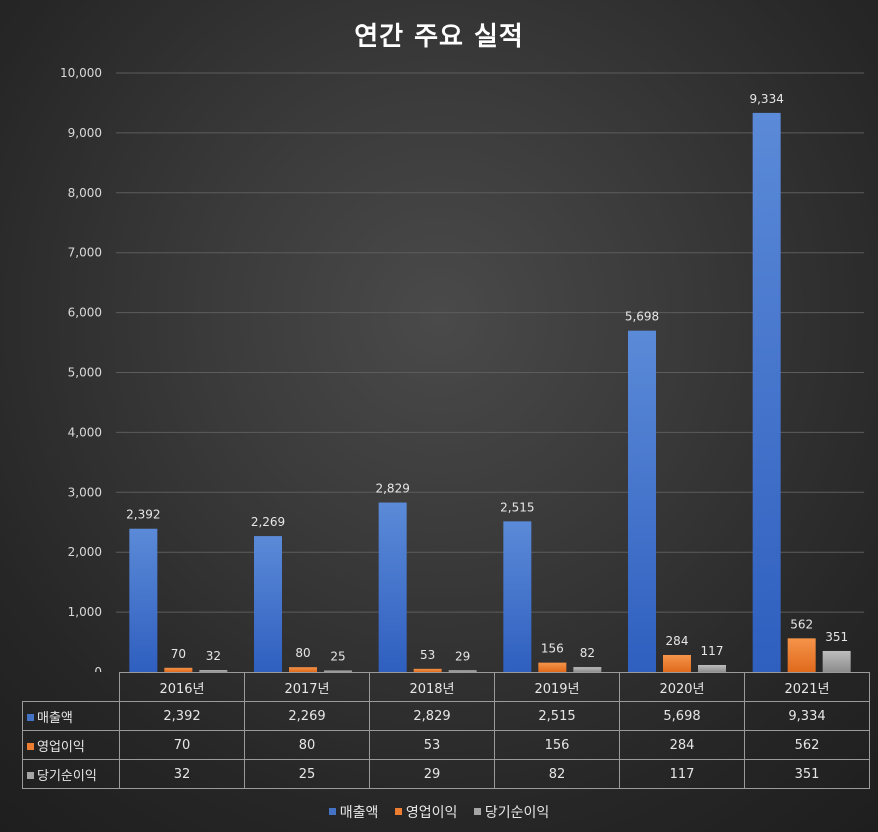 This screenshot has width=878, height=832. I want to click on data-table-header: 2016년, so click(182, 687).